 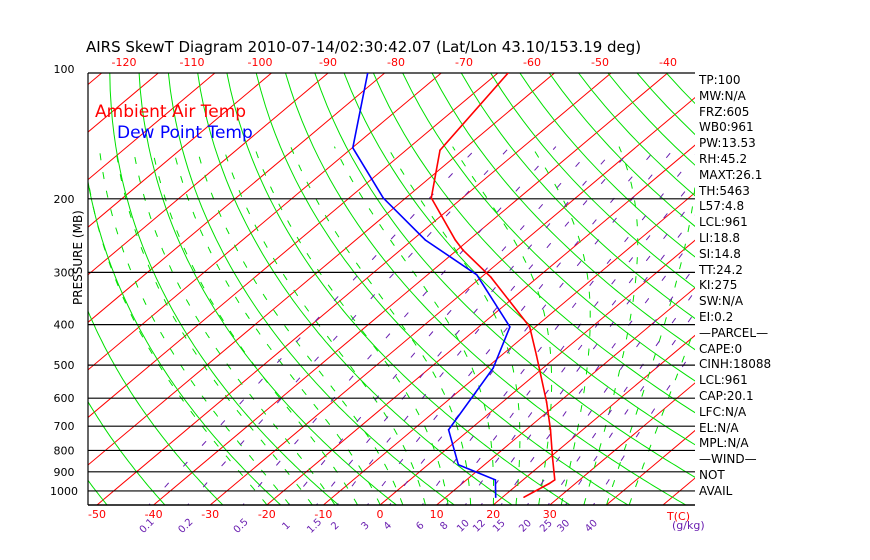 I want to click on bottom-temp-tick-label: -20, so click(x=267, y=514).